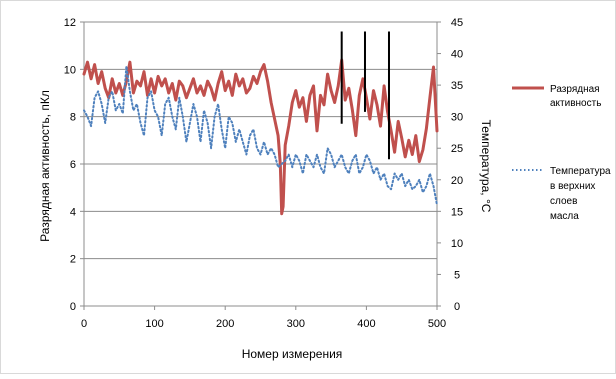  What do you see at coordinates (73, 260) in the screenshot?
I see `y-left-tick-label: 2` at bounding box center [73, 260].